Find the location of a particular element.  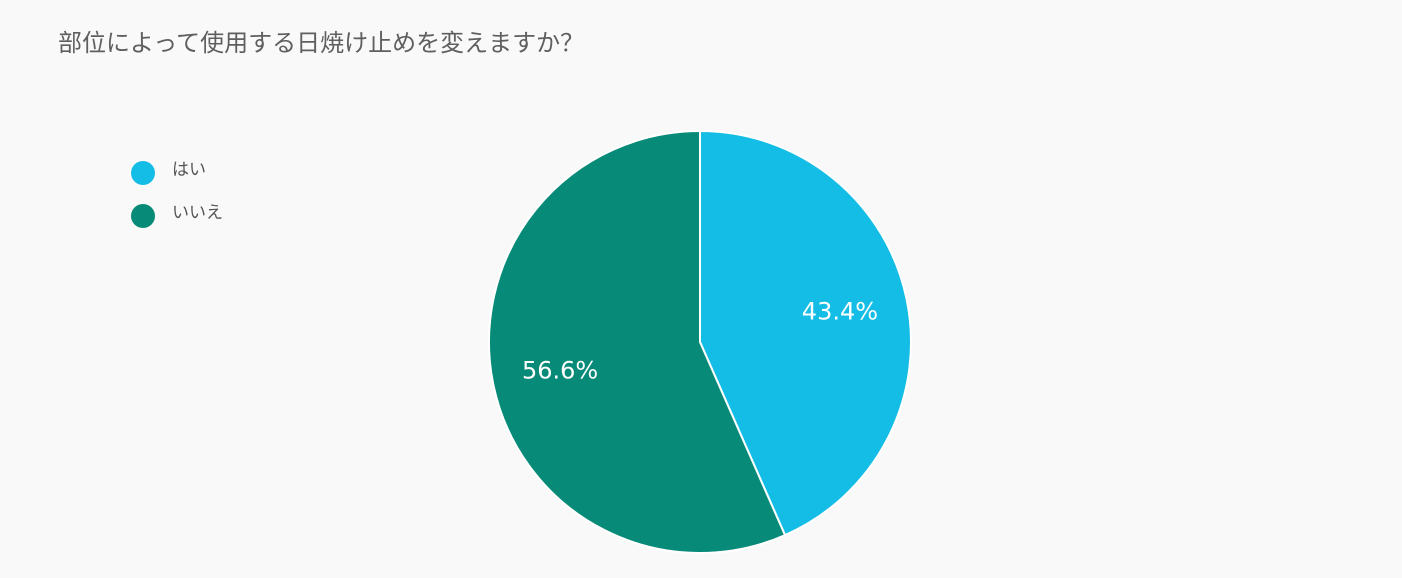

data-label: 43.4% is located at coordinates (840, 312).